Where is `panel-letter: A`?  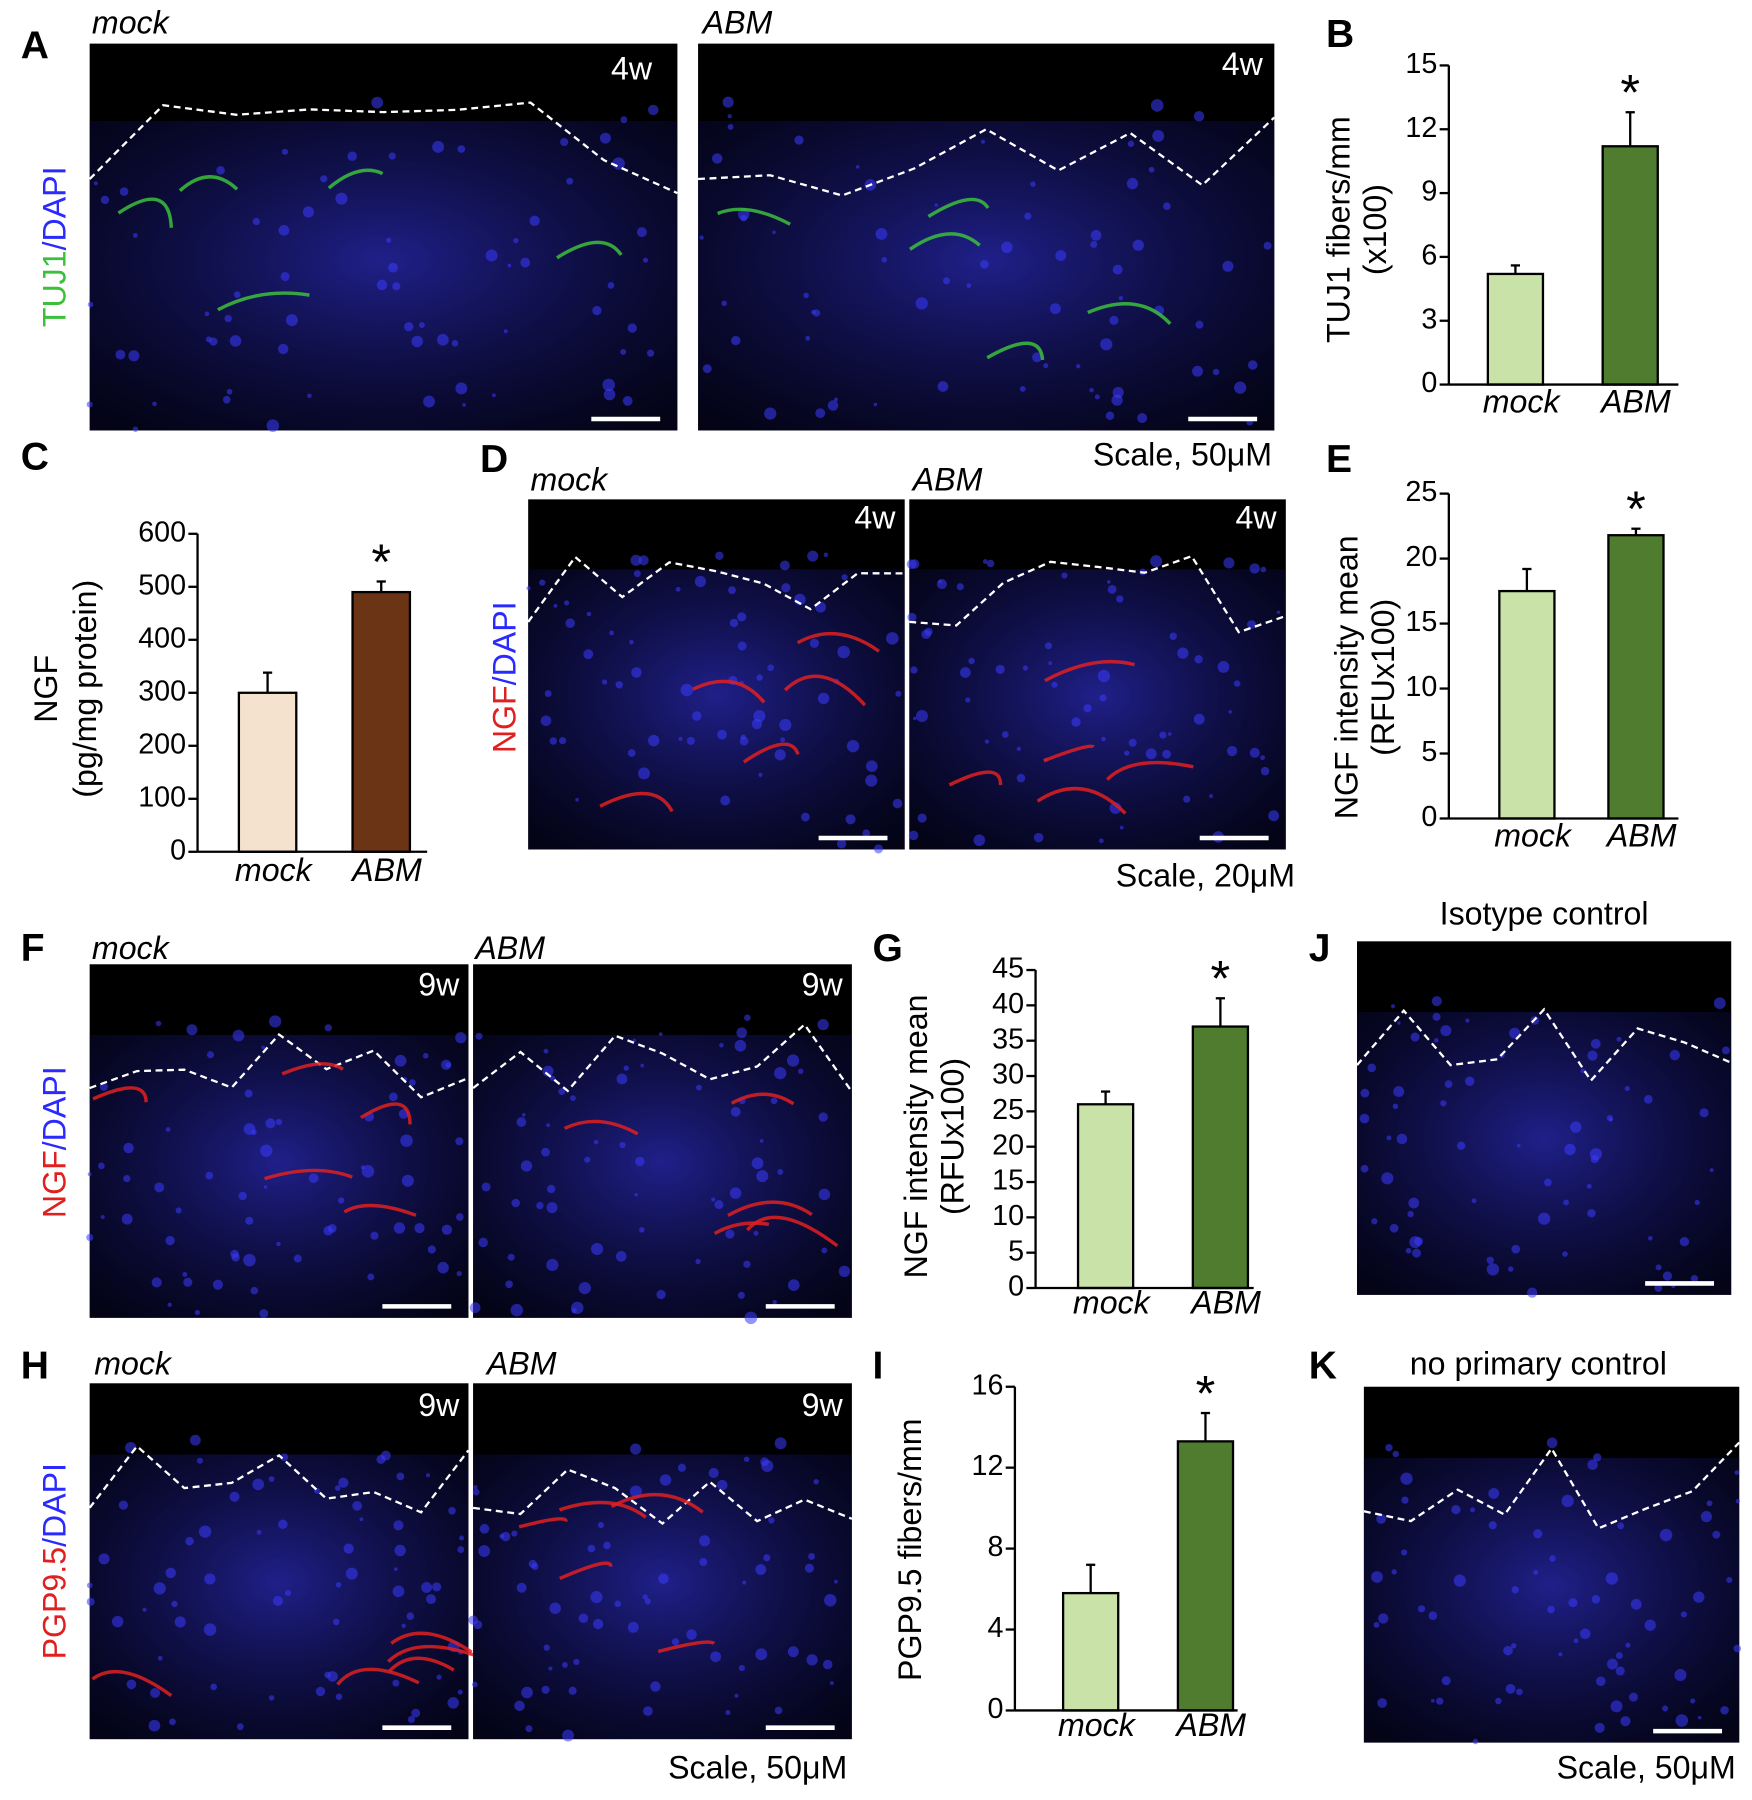 panel-letter: A is located at coordinates (35, 46).